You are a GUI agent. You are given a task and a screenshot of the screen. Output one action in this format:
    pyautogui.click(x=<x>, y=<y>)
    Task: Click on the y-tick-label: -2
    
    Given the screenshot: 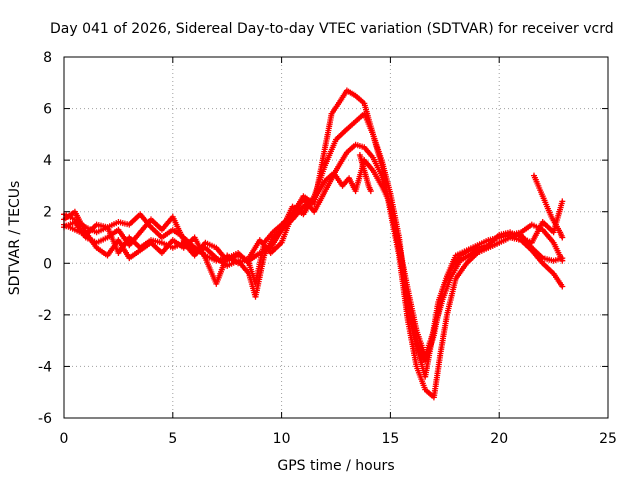 What is the action you would take?
    pyautogui.click(x=45, y=316)
    